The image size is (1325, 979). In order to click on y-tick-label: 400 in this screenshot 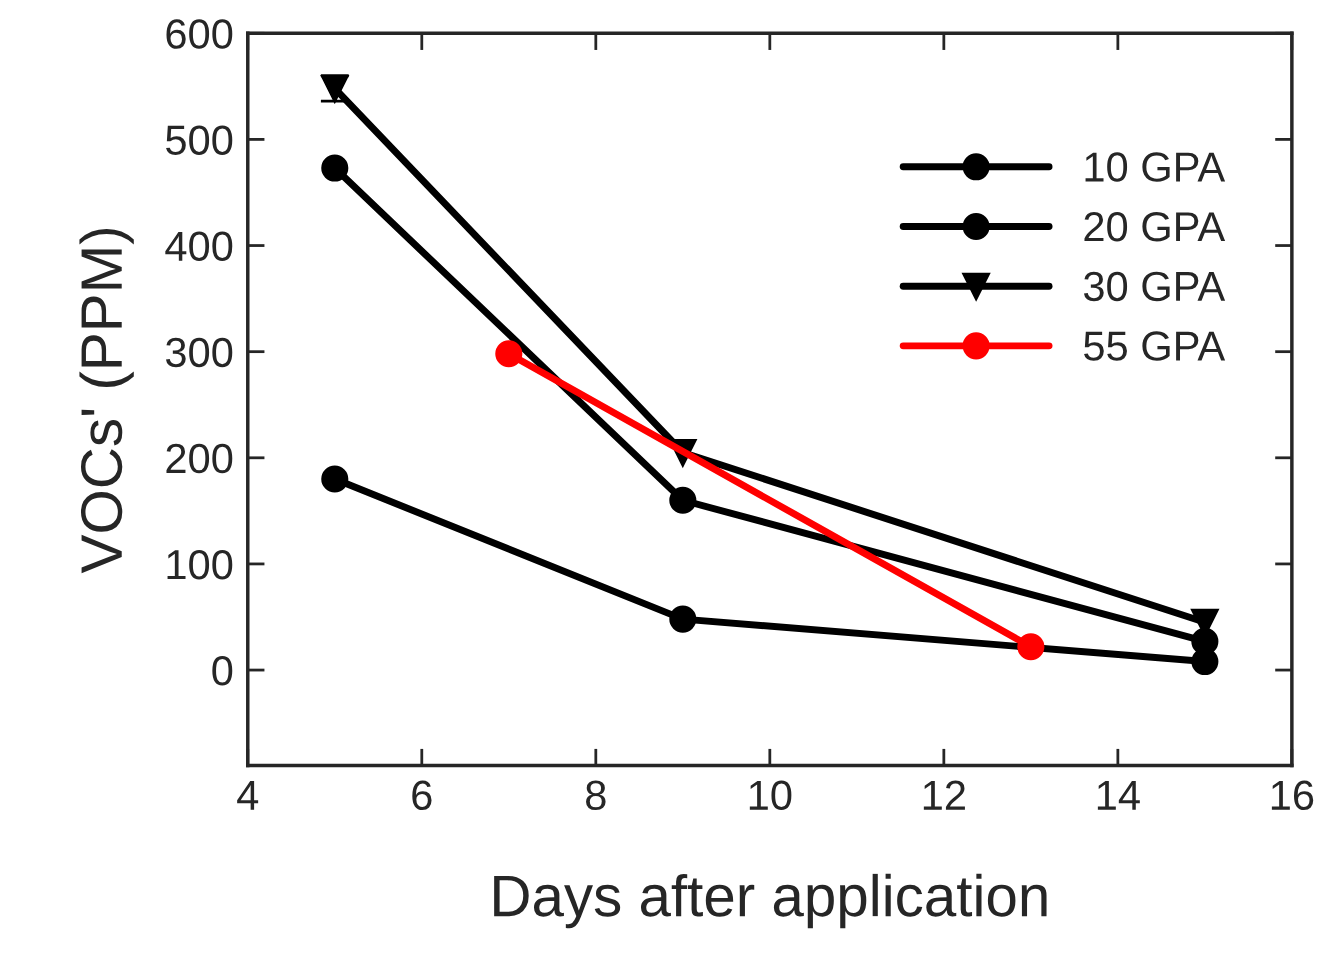, I will do `click(199, 246)`.